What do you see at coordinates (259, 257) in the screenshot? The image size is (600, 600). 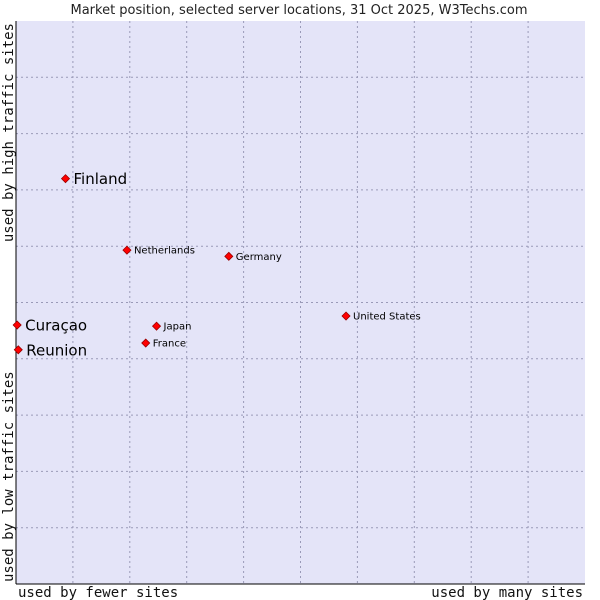 I see `point-label-germany: Germany` at bounding box center [259, 257].